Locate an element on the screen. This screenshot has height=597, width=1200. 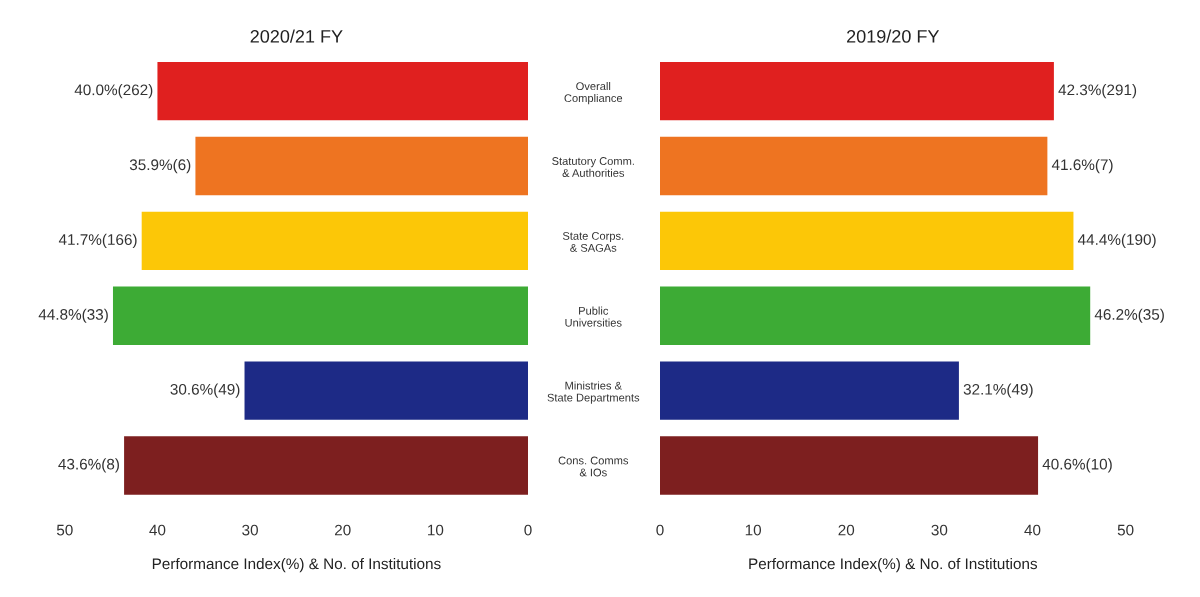
data-label: 41.7%(166) is located at coordinates (97, 241).